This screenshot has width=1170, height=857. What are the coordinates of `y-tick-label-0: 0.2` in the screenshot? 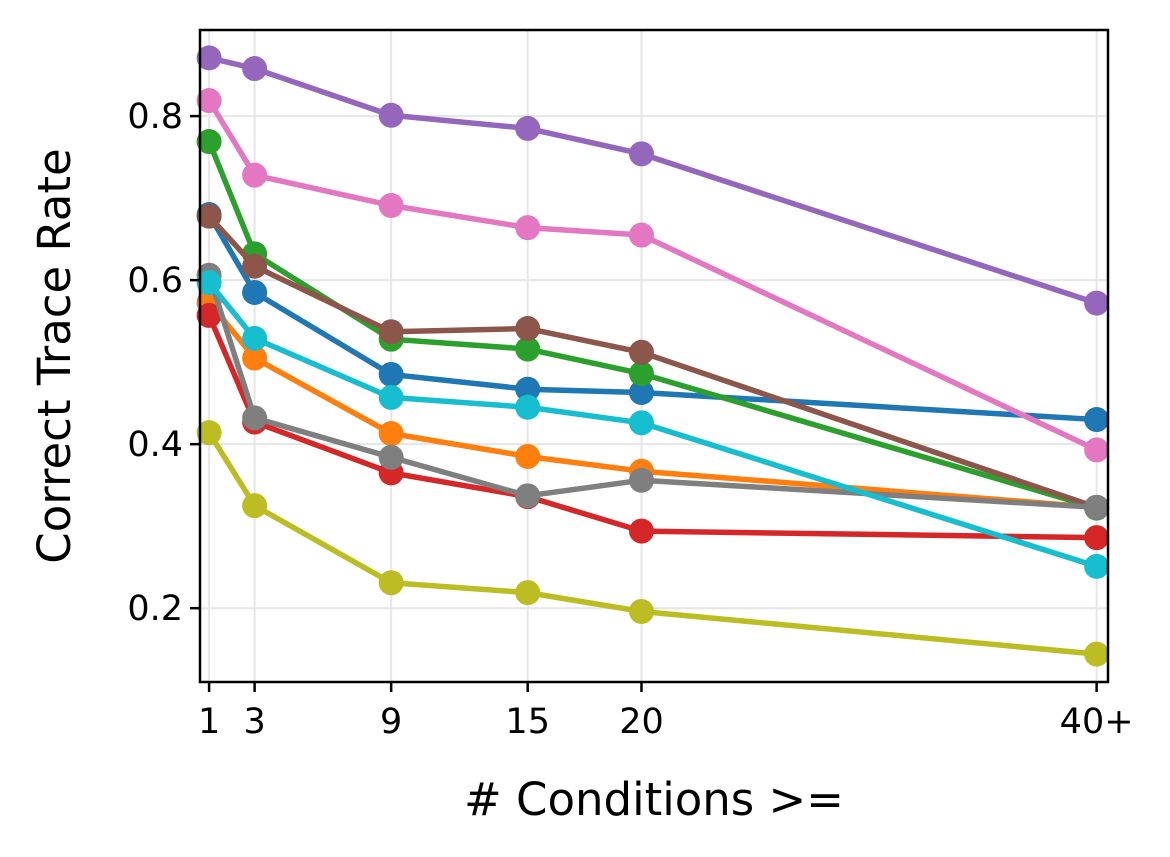 It's located at (155, 609).